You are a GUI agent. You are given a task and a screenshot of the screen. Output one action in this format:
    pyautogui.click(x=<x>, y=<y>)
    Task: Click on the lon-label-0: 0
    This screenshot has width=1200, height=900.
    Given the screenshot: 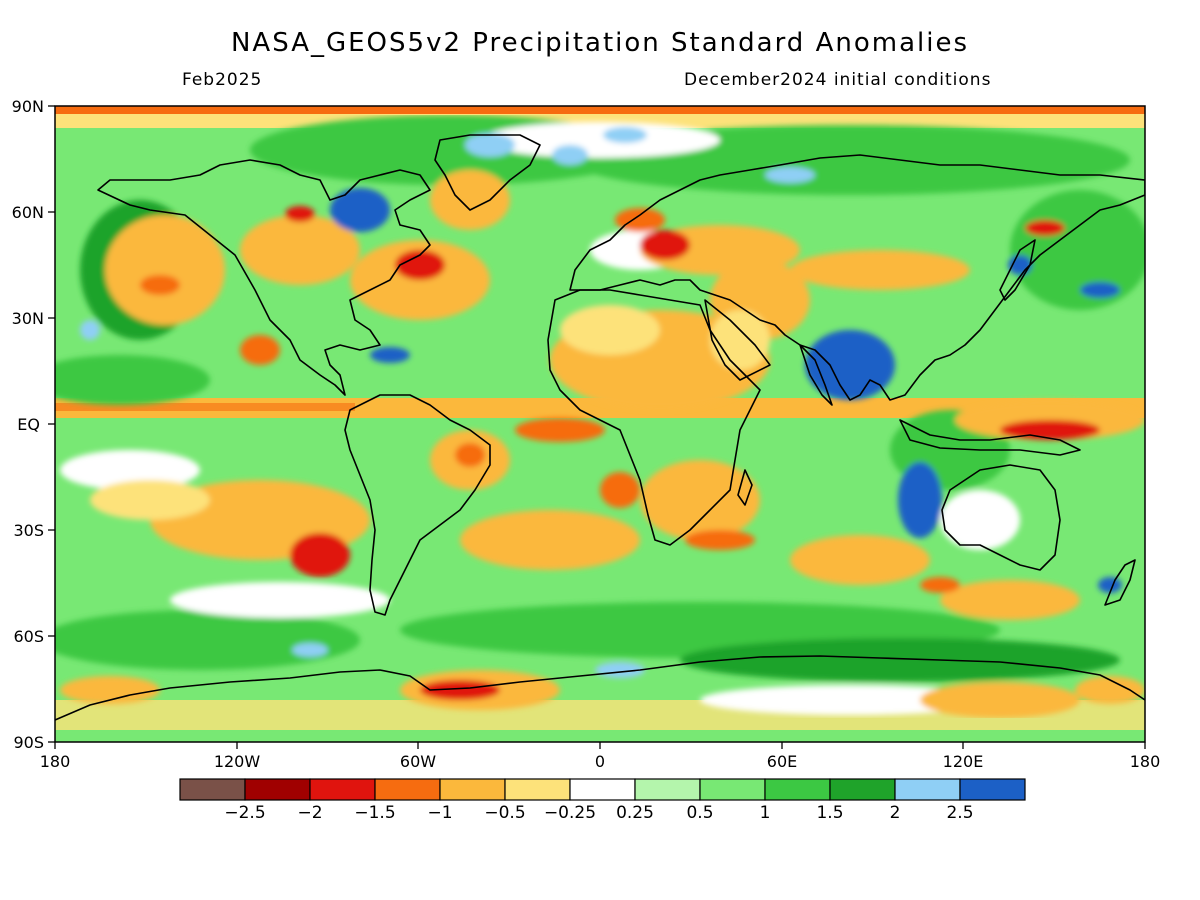 What is the action you would take?
    pyautogui.click(x=600, y=761)
    